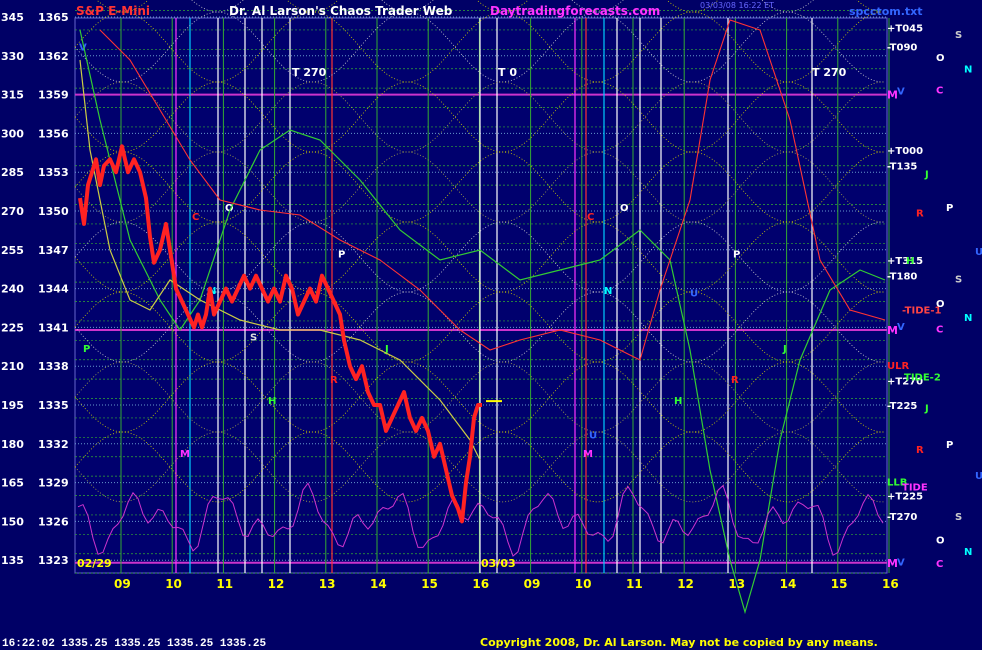 Image resolution: width=982 pixels, height=650 pixels. What do you see at coordinates (910, 261) in the screenshot?
I see `planet-glyph: H` at bounding box center [910, 261].